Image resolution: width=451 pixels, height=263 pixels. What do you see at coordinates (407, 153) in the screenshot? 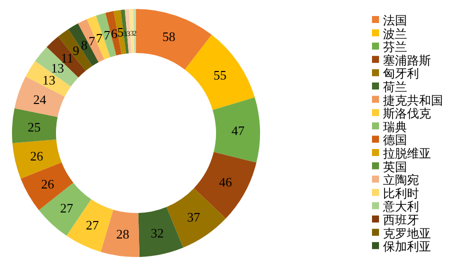
I see `legend-label: 拉脱维亚` at bounding box center [407, 153].